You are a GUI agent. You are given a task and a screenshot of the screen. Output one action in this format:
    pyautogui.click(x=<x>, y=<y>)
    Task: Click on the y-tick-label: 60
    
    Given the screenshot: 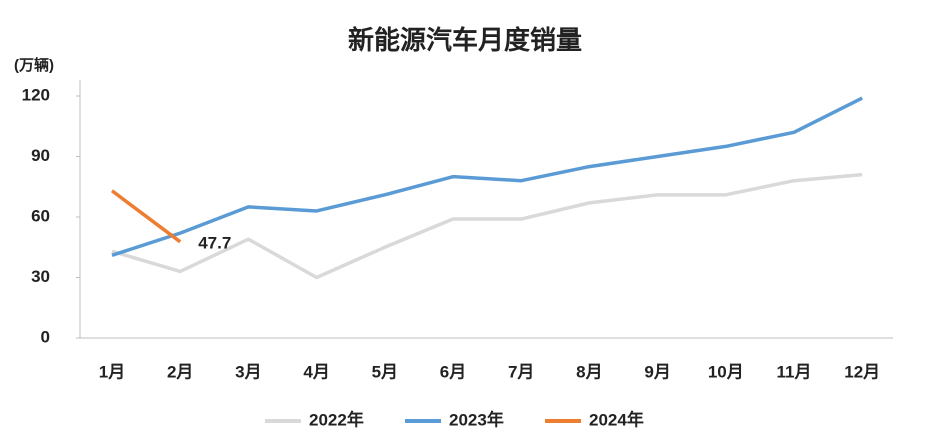 What is the action you would take?
    pyautogui.click(x=40, y=215)
    